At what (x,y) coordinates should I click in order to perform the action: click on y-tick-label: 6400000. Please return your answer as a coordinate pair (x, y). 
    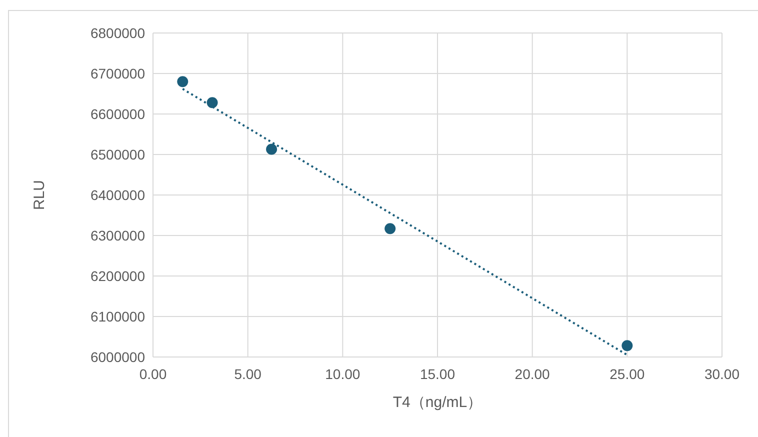
    Looking at the image, I should click on (118, 195).